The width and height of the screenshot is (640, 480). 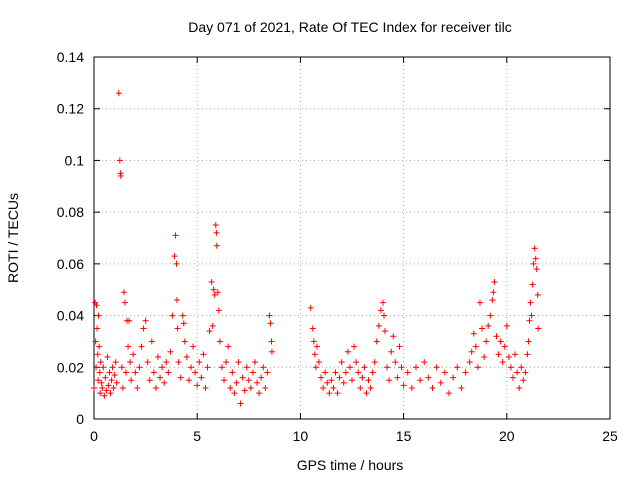 I want to click on x-tick-label: 20, so click(x=507, y=436).